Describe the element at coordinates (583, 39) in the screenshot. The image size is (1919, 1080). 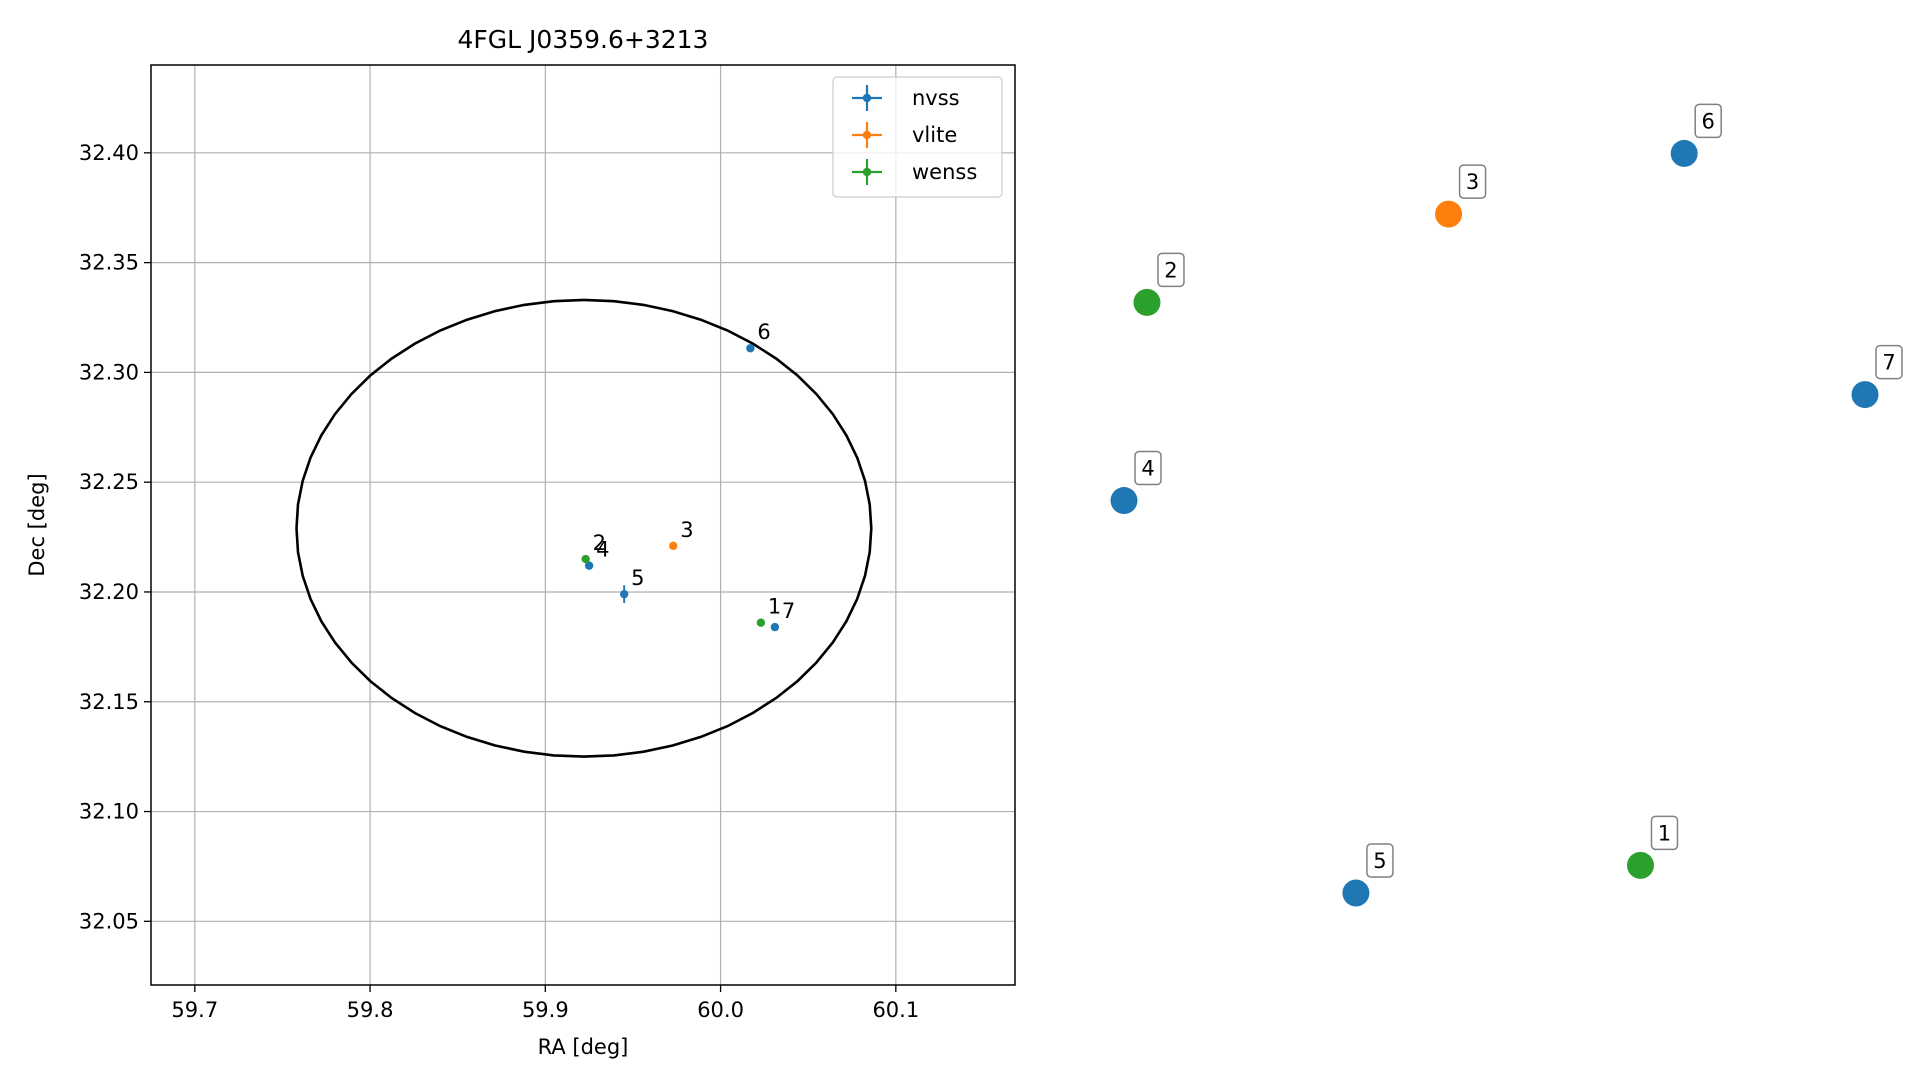
I see `chart-title: 4FGL J0359.6+3213` at that location.